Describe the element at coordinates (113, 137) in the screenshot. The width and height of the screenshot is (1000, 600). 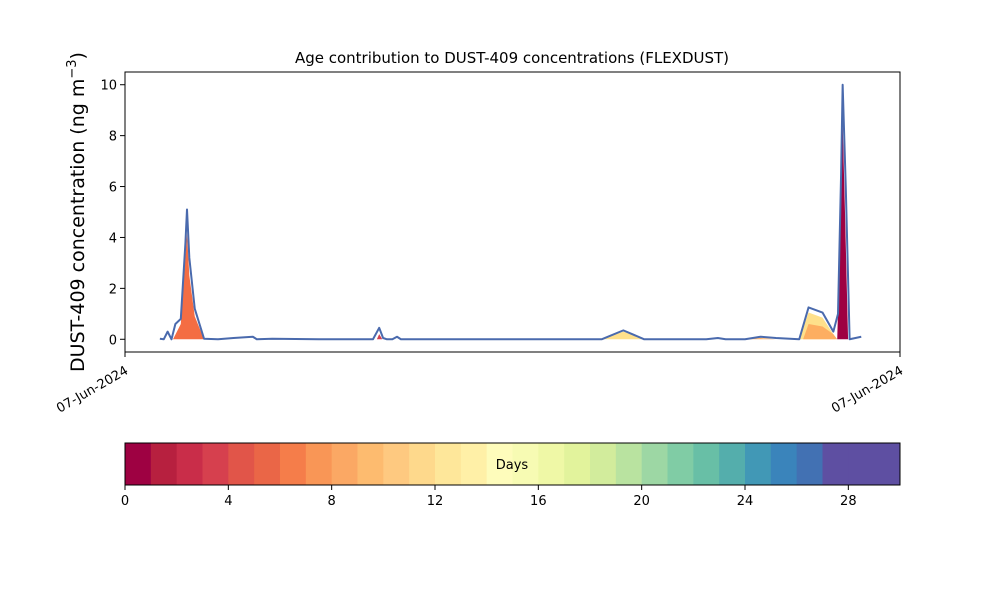
I see `y-tick-label: 8` at that location.